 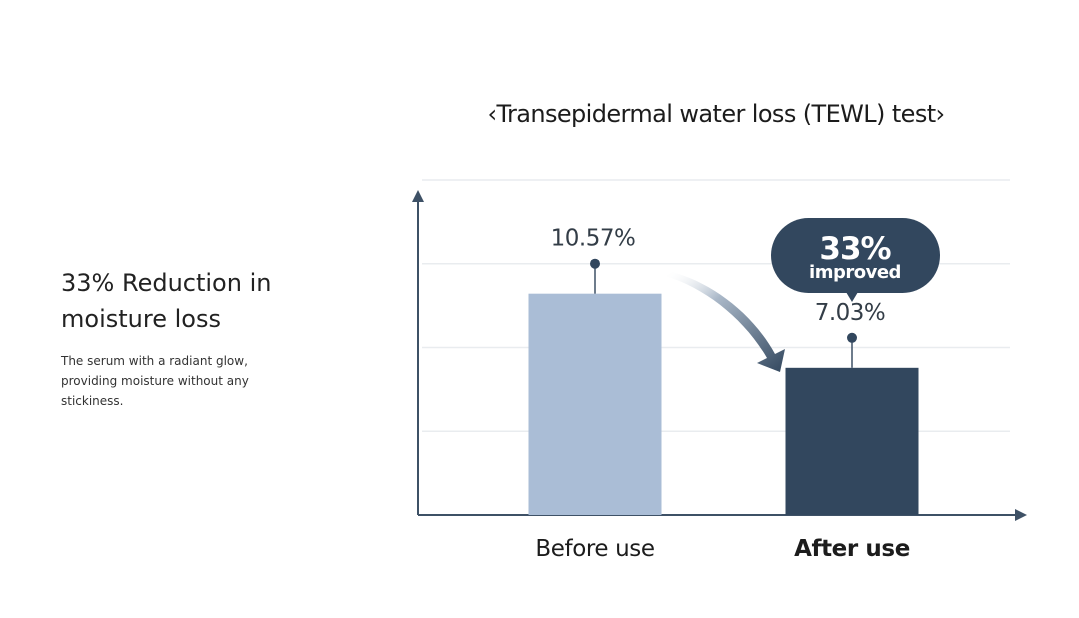 I want to click on bar-before-use, so click(x=595, y=404).